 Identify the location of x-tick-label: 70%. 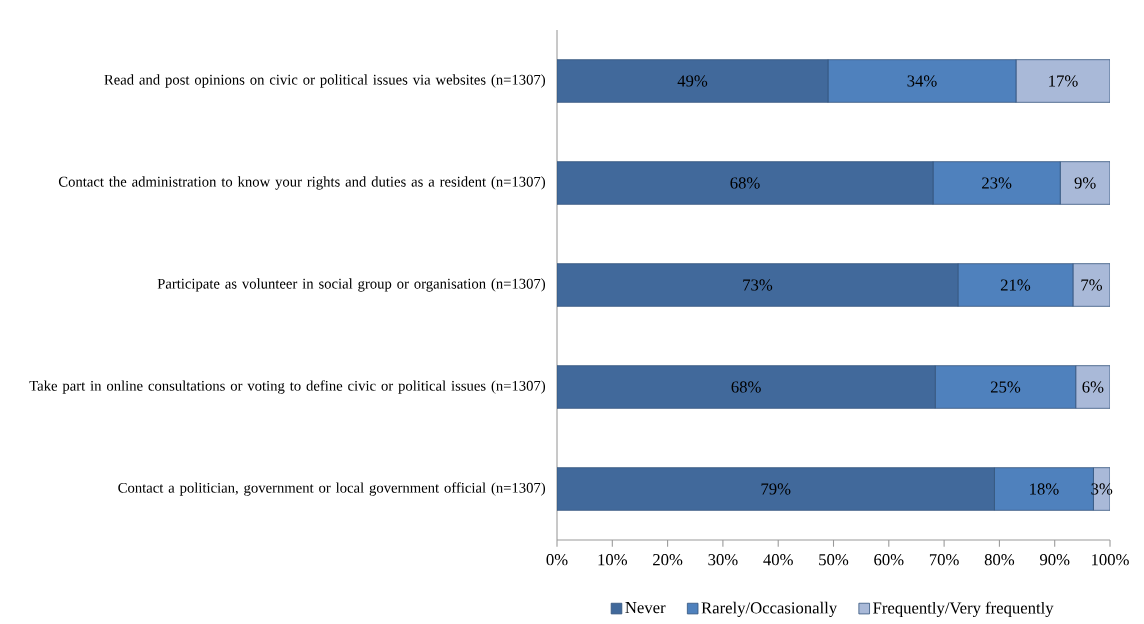
(944, 560).